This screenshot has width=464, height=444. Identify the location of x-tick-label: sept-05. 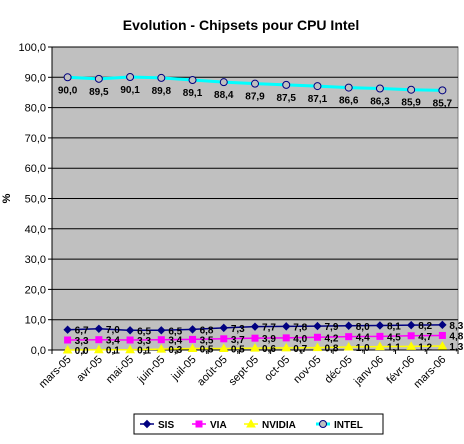
(244, 371).